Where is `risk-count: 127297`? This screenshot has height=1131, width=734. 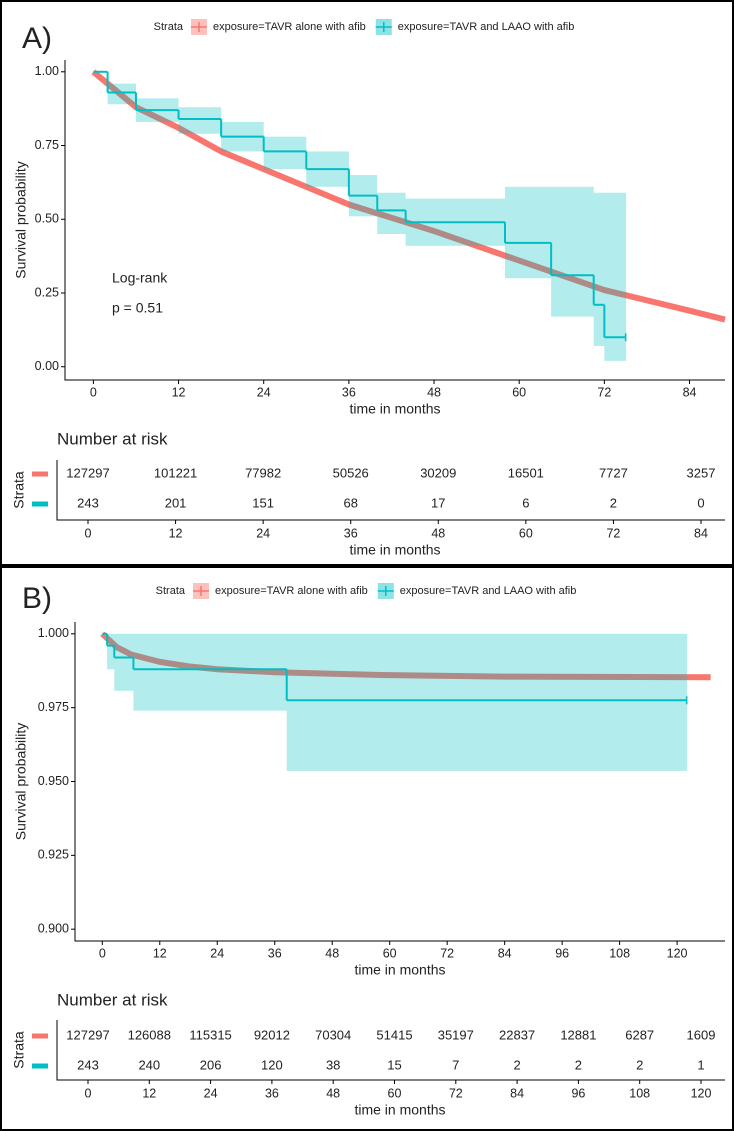 risk-count: 127297 is located at coordinates (87, 1034).